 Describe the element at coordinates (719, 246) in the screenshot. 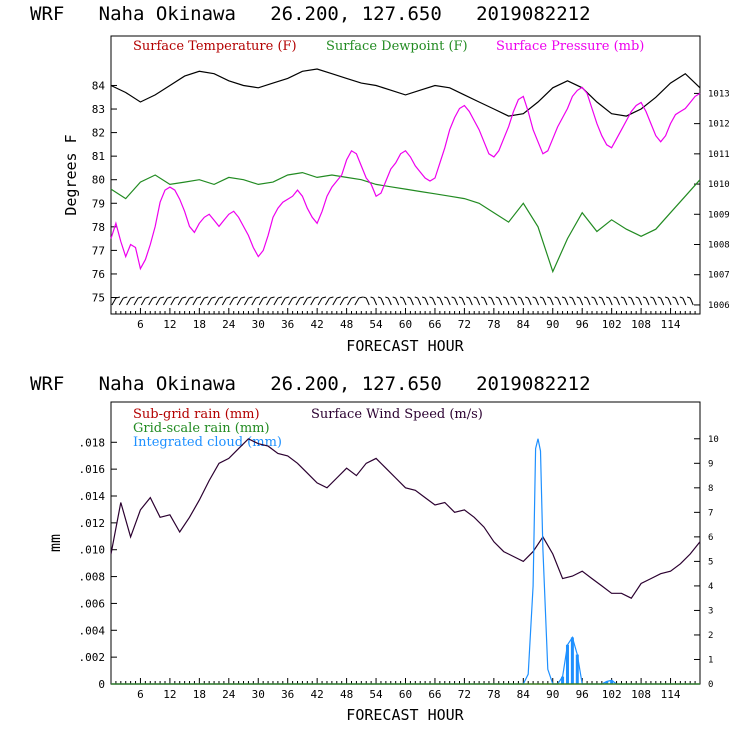

I see `y2-tick-label: 1008` at that location.